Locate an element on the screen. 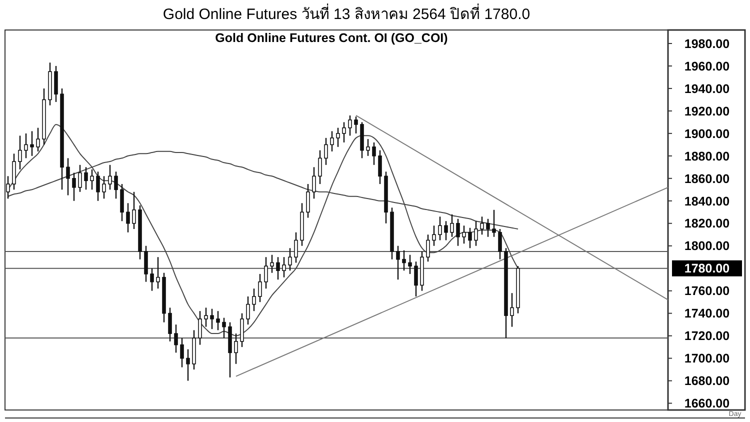 The image size is (750, 422). y-tick-label: 1900.00 is located at coordinates (707, 133).